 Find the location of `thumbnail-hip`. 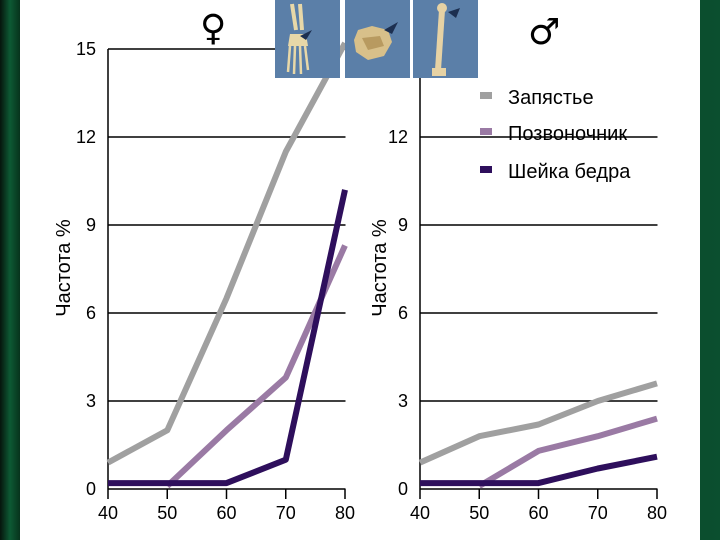

thumbnail-hip is located at coordinates (445, 39).